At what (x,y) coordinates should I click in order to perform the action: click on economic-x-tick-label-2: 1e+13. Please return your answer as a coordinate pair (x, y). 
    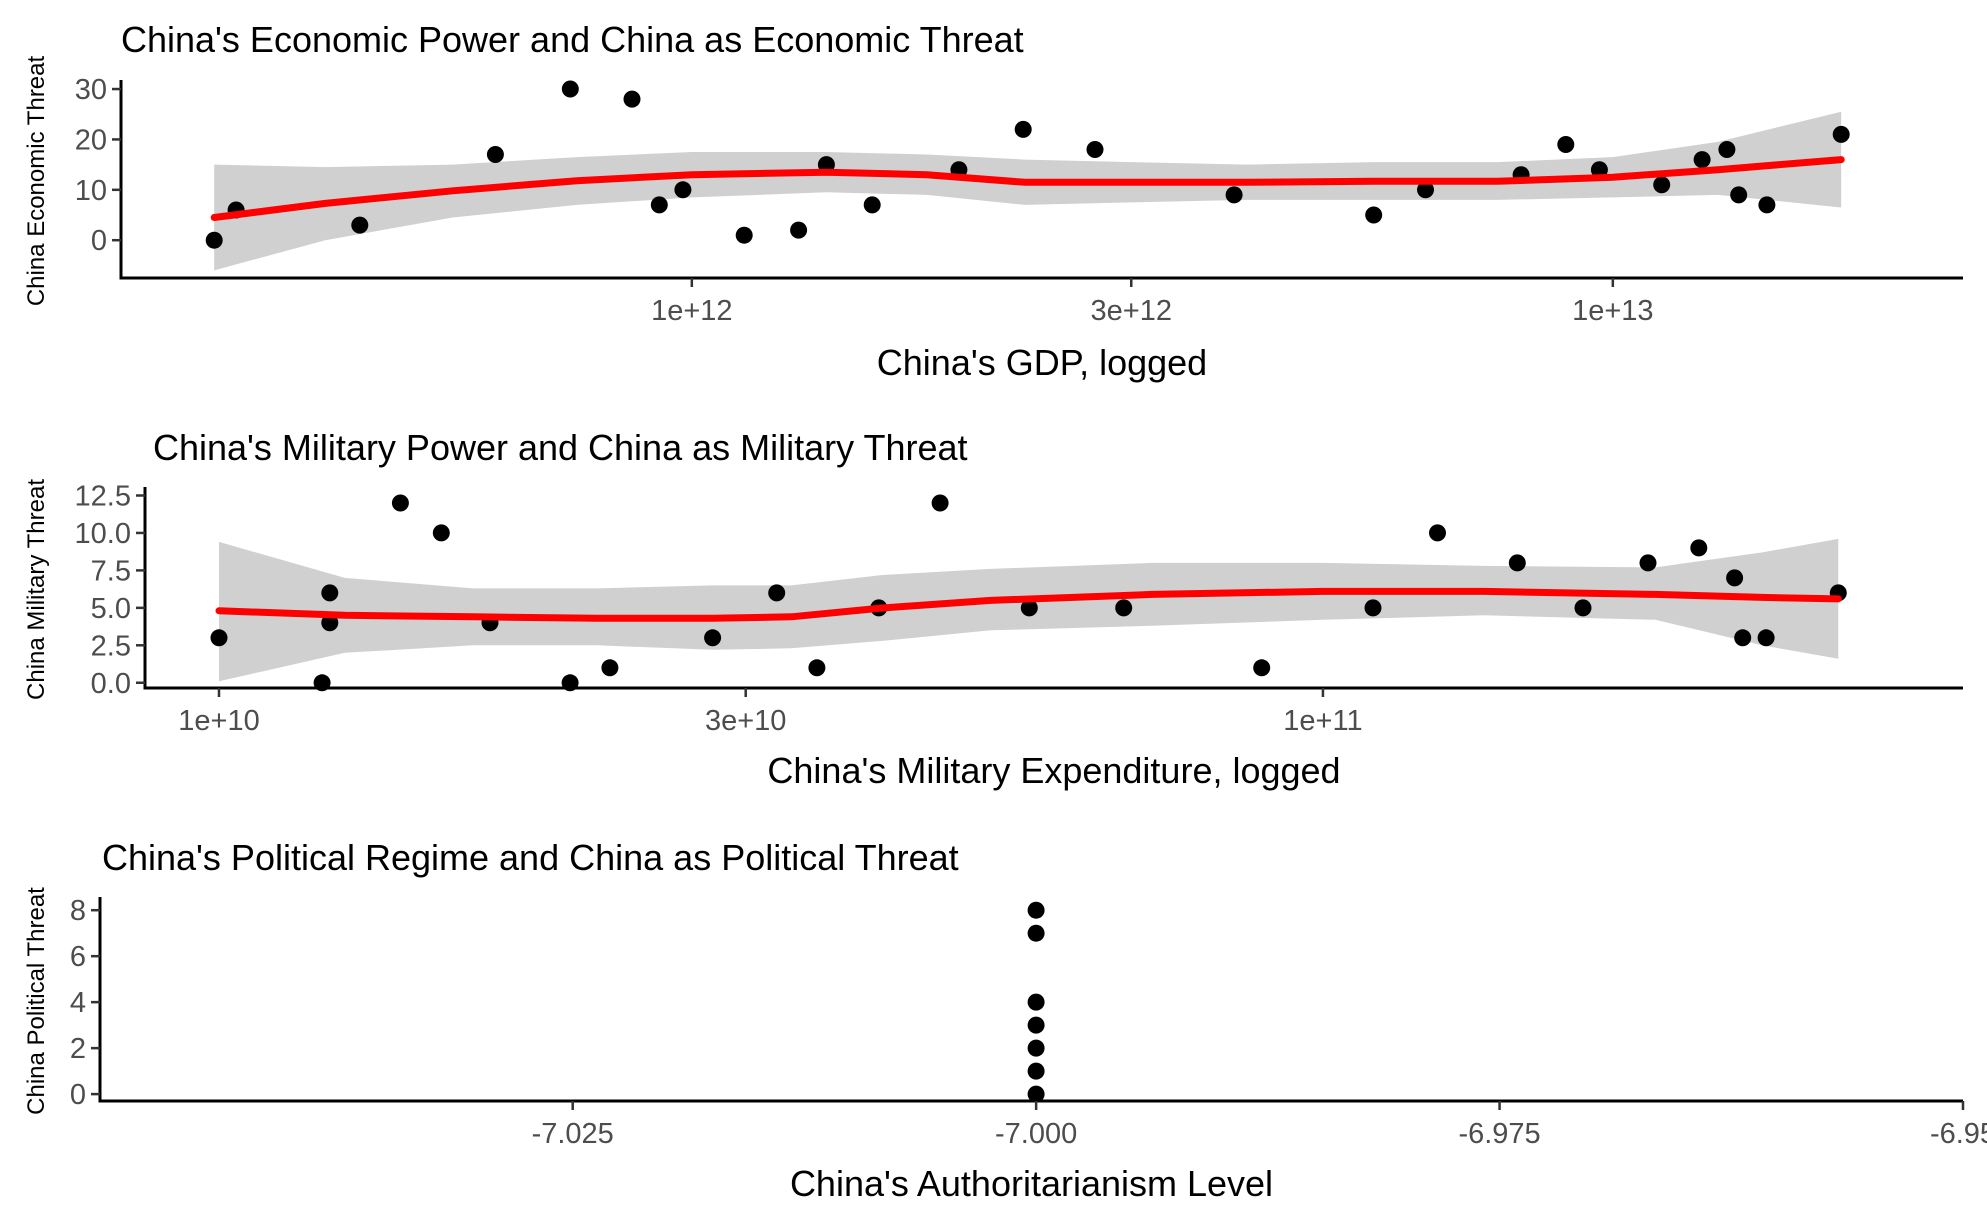
    Looking at the image, I should click on (1612, 311).